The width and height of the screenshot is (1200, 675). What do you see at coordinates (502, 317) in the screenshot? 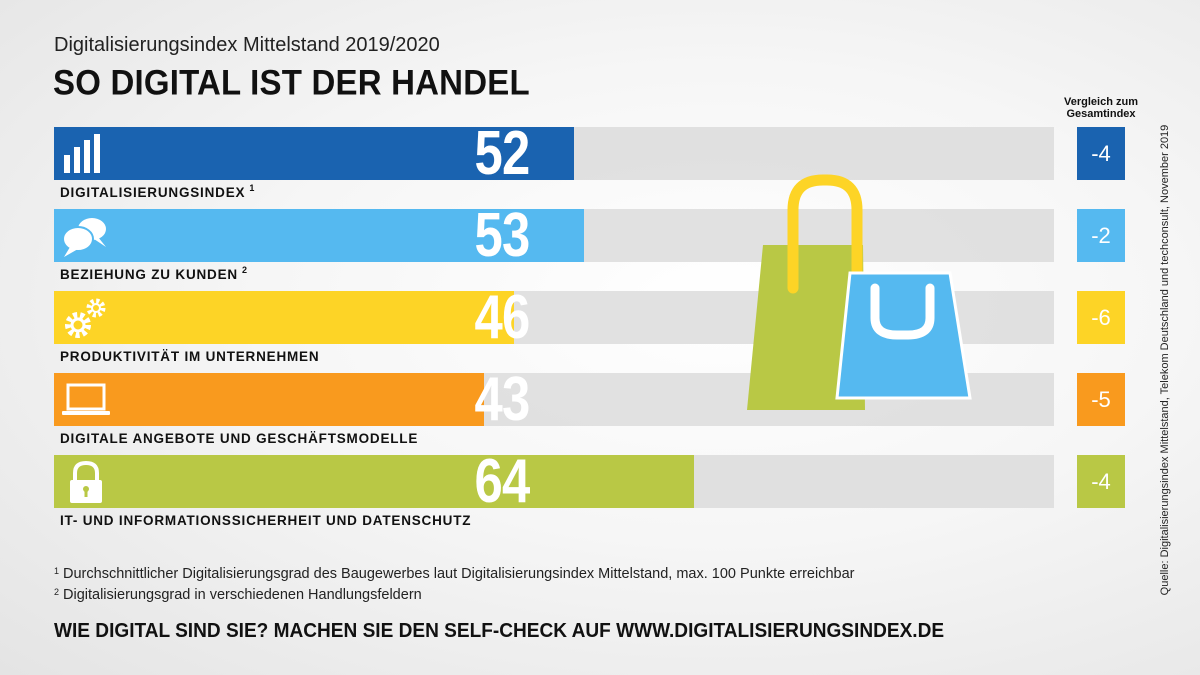
I see `bar-value-label: 46` at bounding box center [502, 317].